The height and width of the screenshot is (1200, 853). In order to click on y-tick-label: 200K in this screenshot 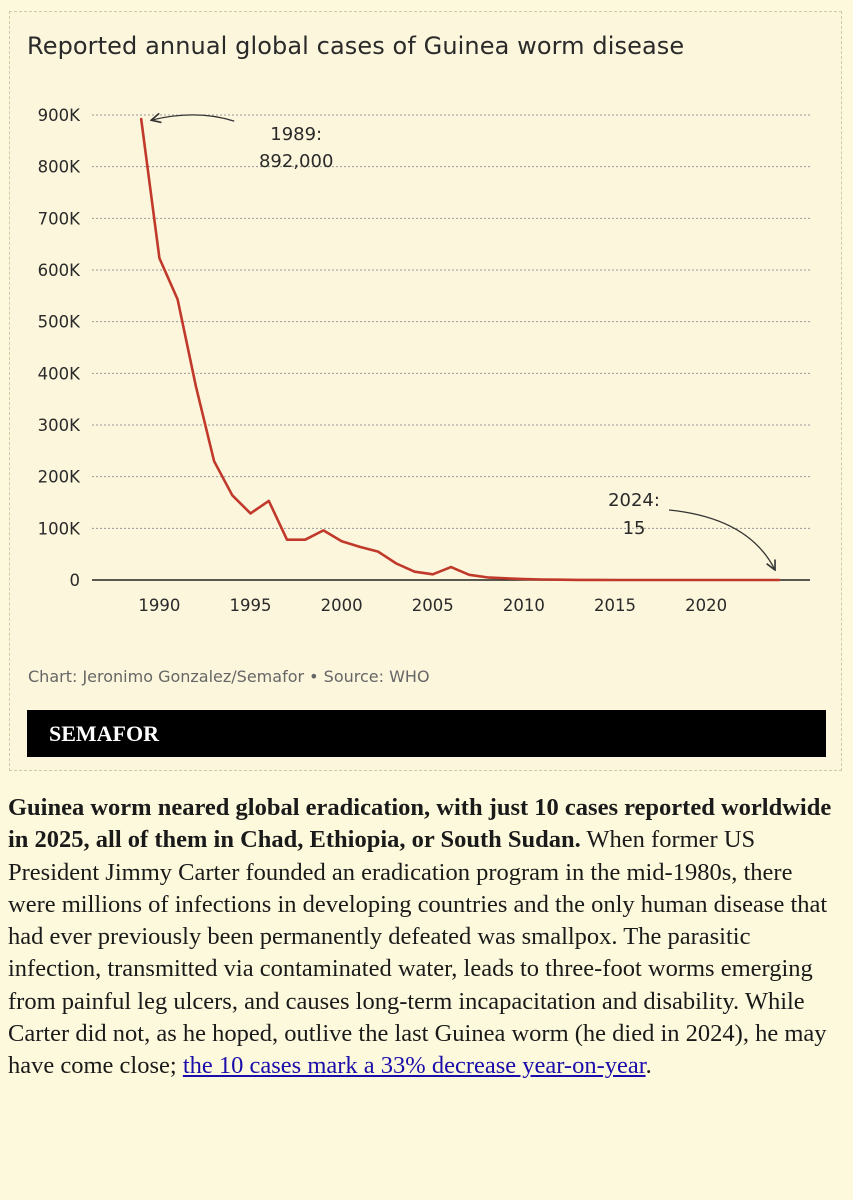, I will do `click(59, 477)`.